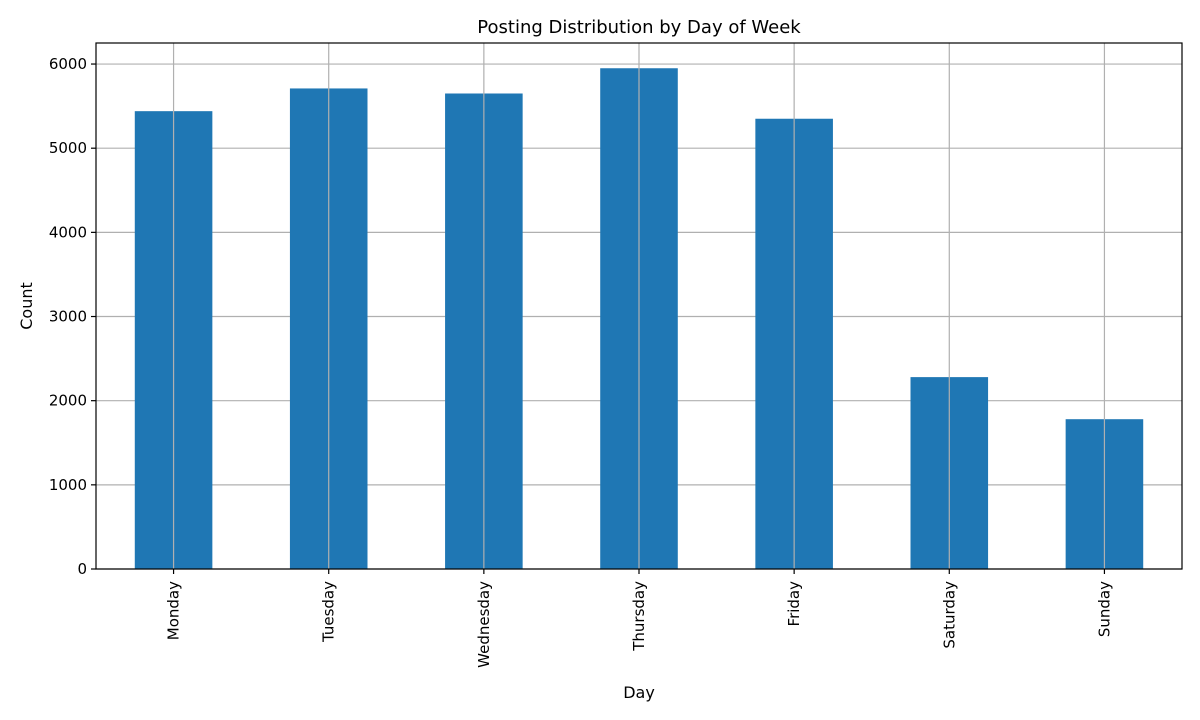 This screenshot has height=720, width=1200. Describe the element at coordinates (639, 27) in the screenshot. I see `chart-title: Posting Distribution by Day of Week` at that location.